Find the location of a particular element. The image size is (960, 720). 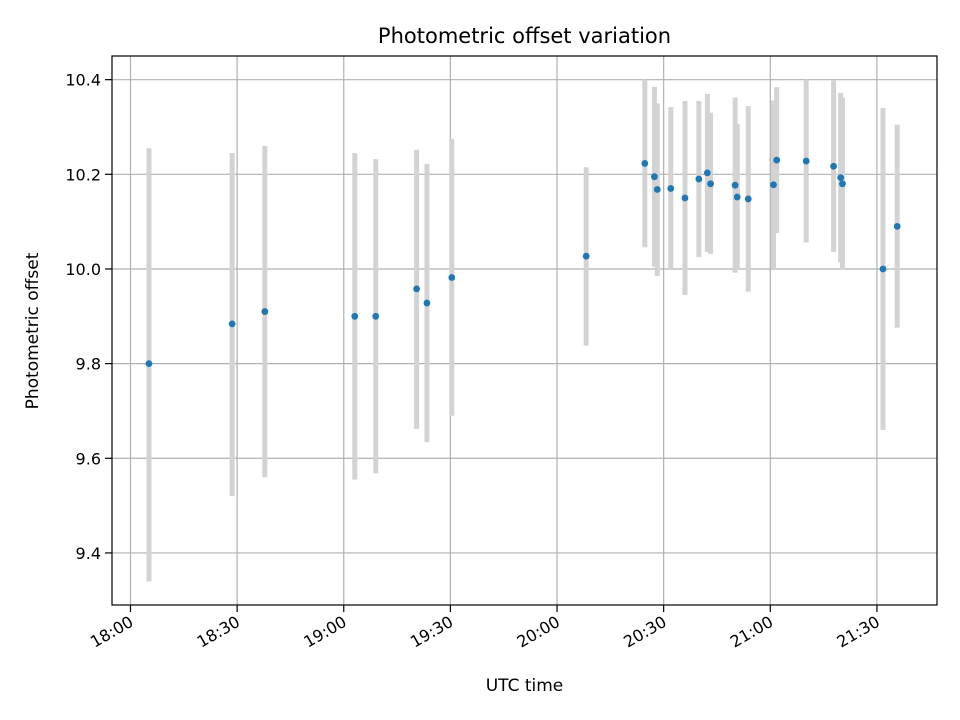

chart-title: Photometric offset variation is located at coordinates (524, 36).